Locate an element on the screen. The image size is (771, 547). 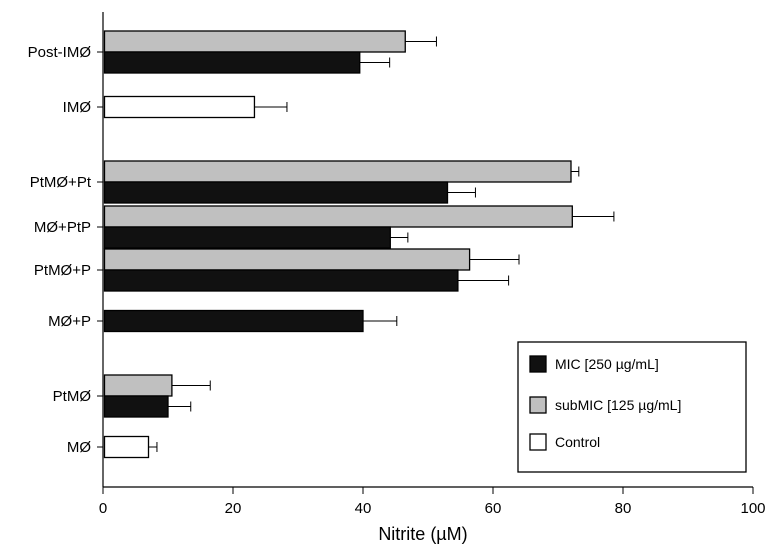
category-label: Post-IMØ is located at coordinates (60, 52).